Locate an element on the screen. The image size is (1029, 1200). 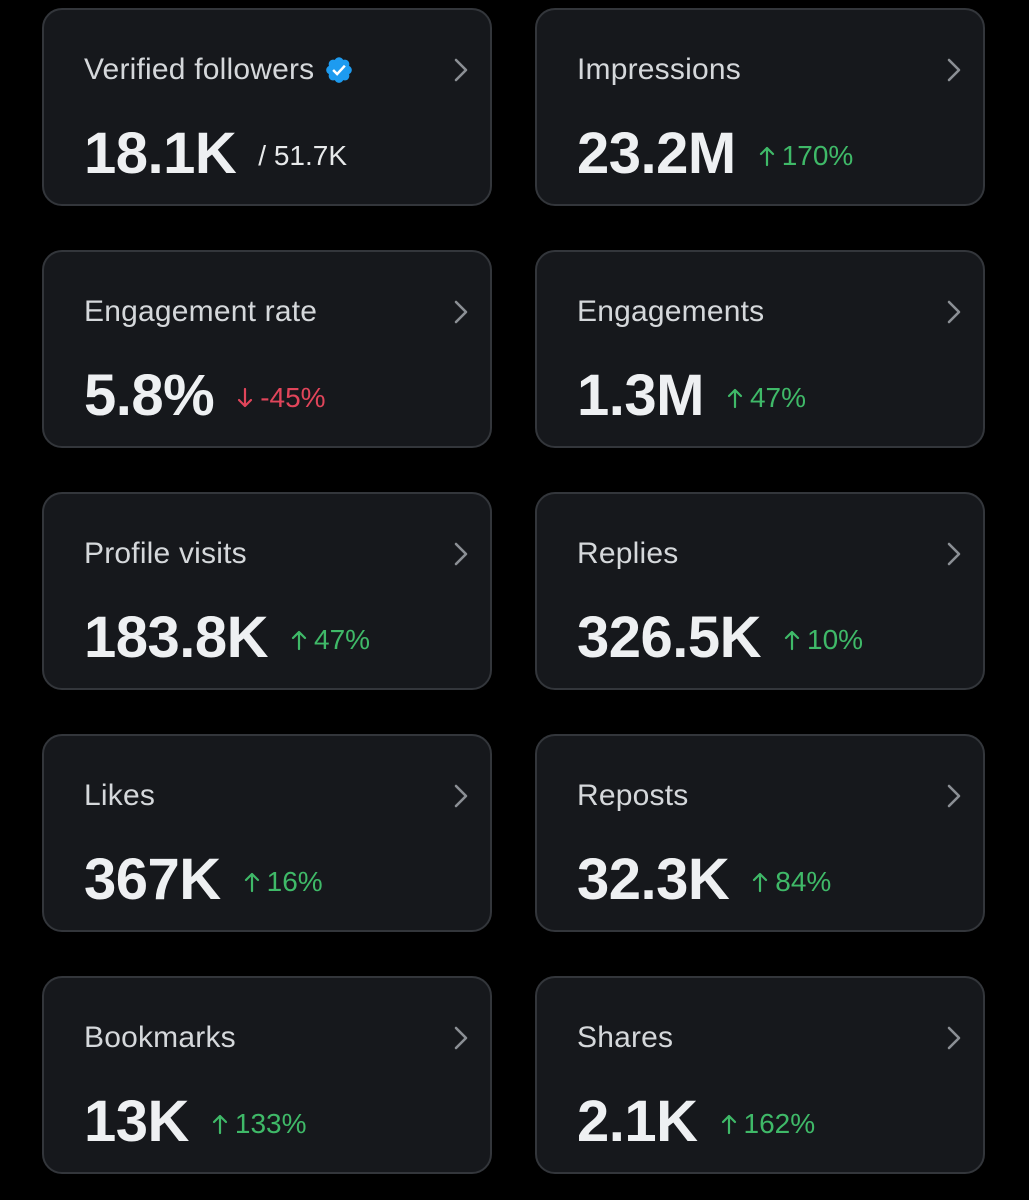
metric-change: 133% is located at coordinates (259, 1124).